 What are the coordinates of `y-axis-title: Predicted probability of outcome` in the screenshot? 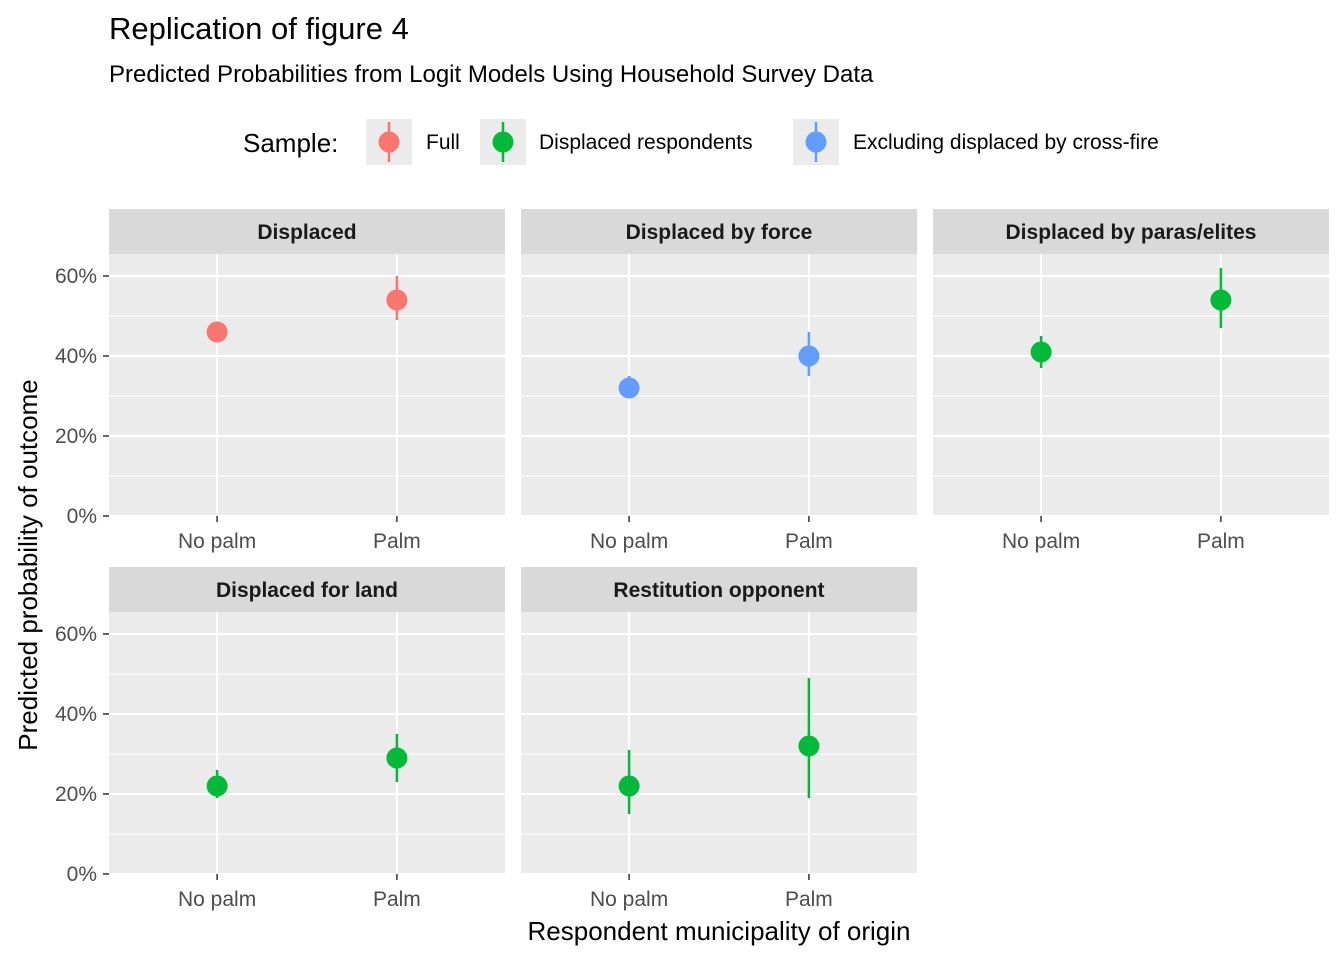 It's located at (28, 564).